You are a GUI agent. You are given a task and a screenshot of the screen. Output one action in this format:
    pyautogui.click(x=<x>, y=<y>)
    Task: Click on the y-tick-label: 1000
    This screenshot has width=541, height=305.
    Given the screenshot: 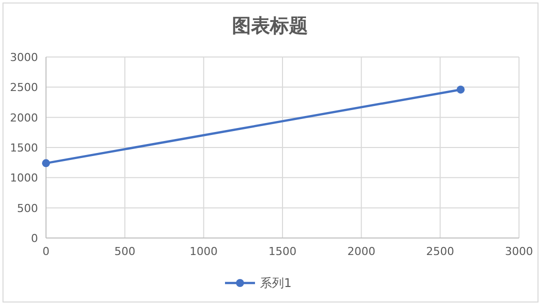 What is the action you would take?
    pyautogui.click(x=24, y=178)
    